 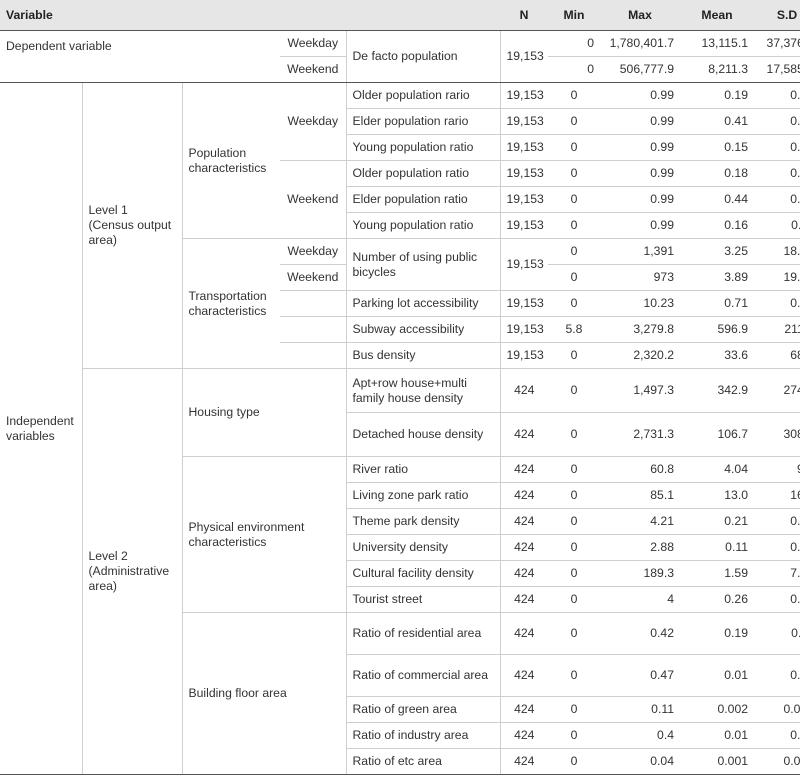 I want to click on variable-name: Detached house density, so click(x=423, y=434).